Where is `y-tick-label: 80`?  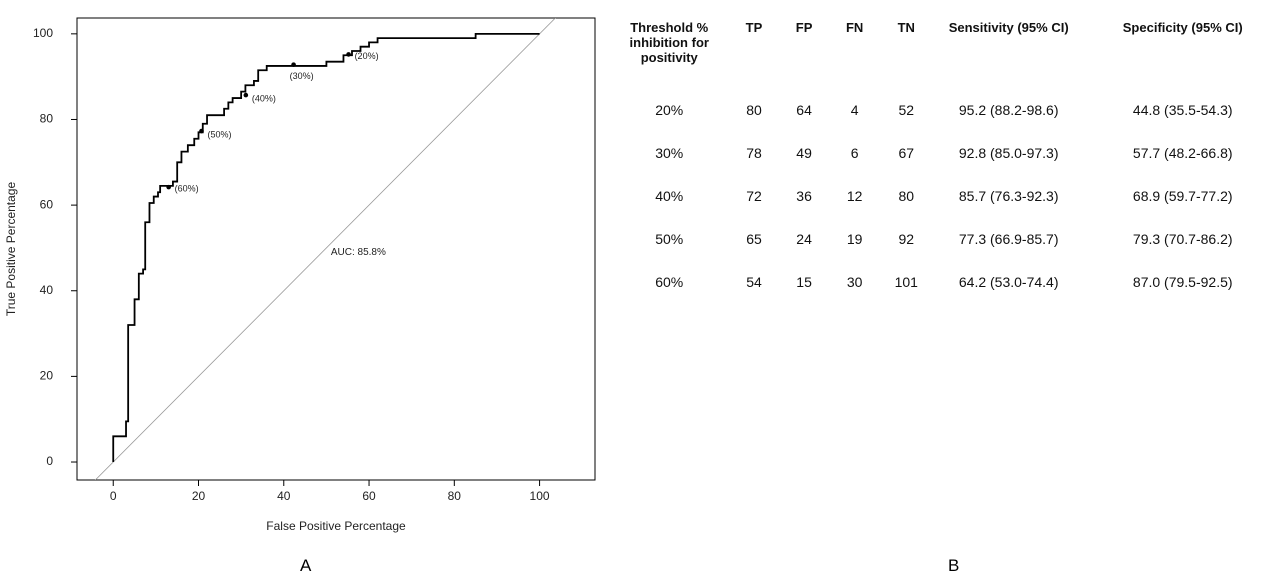 y-tick-label: 80 is located at coordinates (47, 119).